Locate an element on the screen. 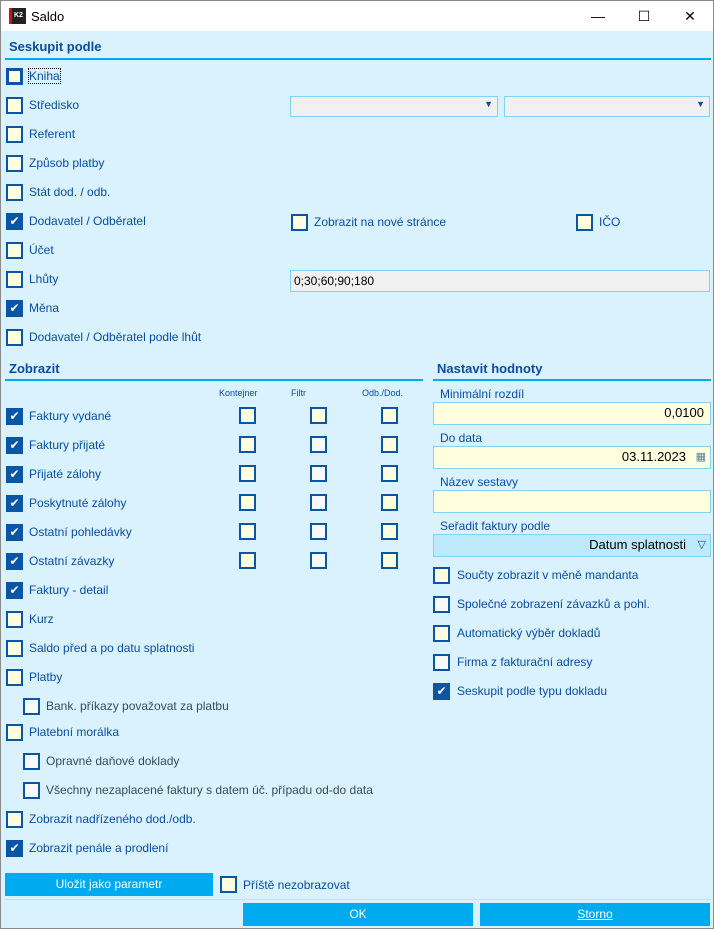 The image size is (714, 929). show-label: Kurz is located at coordinates (41, 619).